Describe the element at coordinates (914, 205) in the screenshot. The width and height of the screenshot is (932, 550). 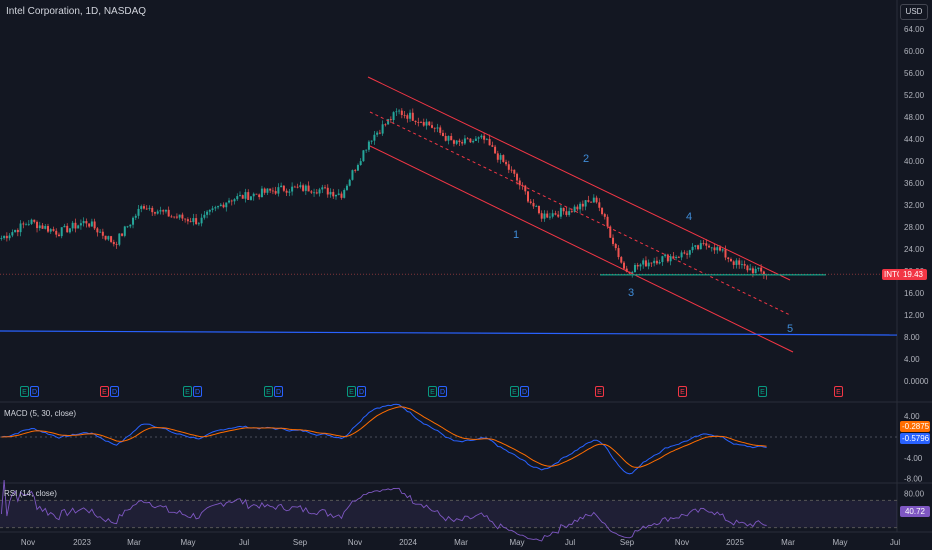
I see `price-tick-label: 32.00` at that location.